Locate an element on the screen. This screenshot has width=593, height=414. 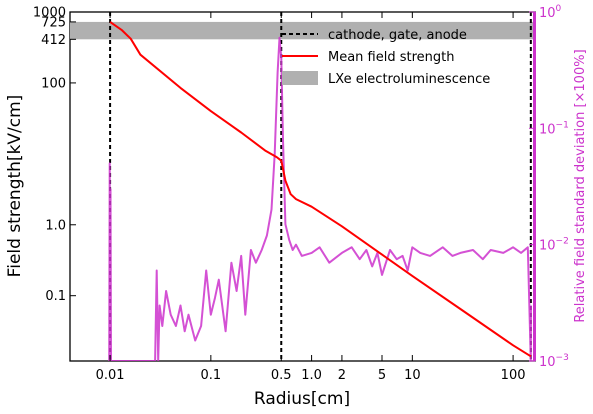
right-axis-spine is located at coordinates (534, 186).